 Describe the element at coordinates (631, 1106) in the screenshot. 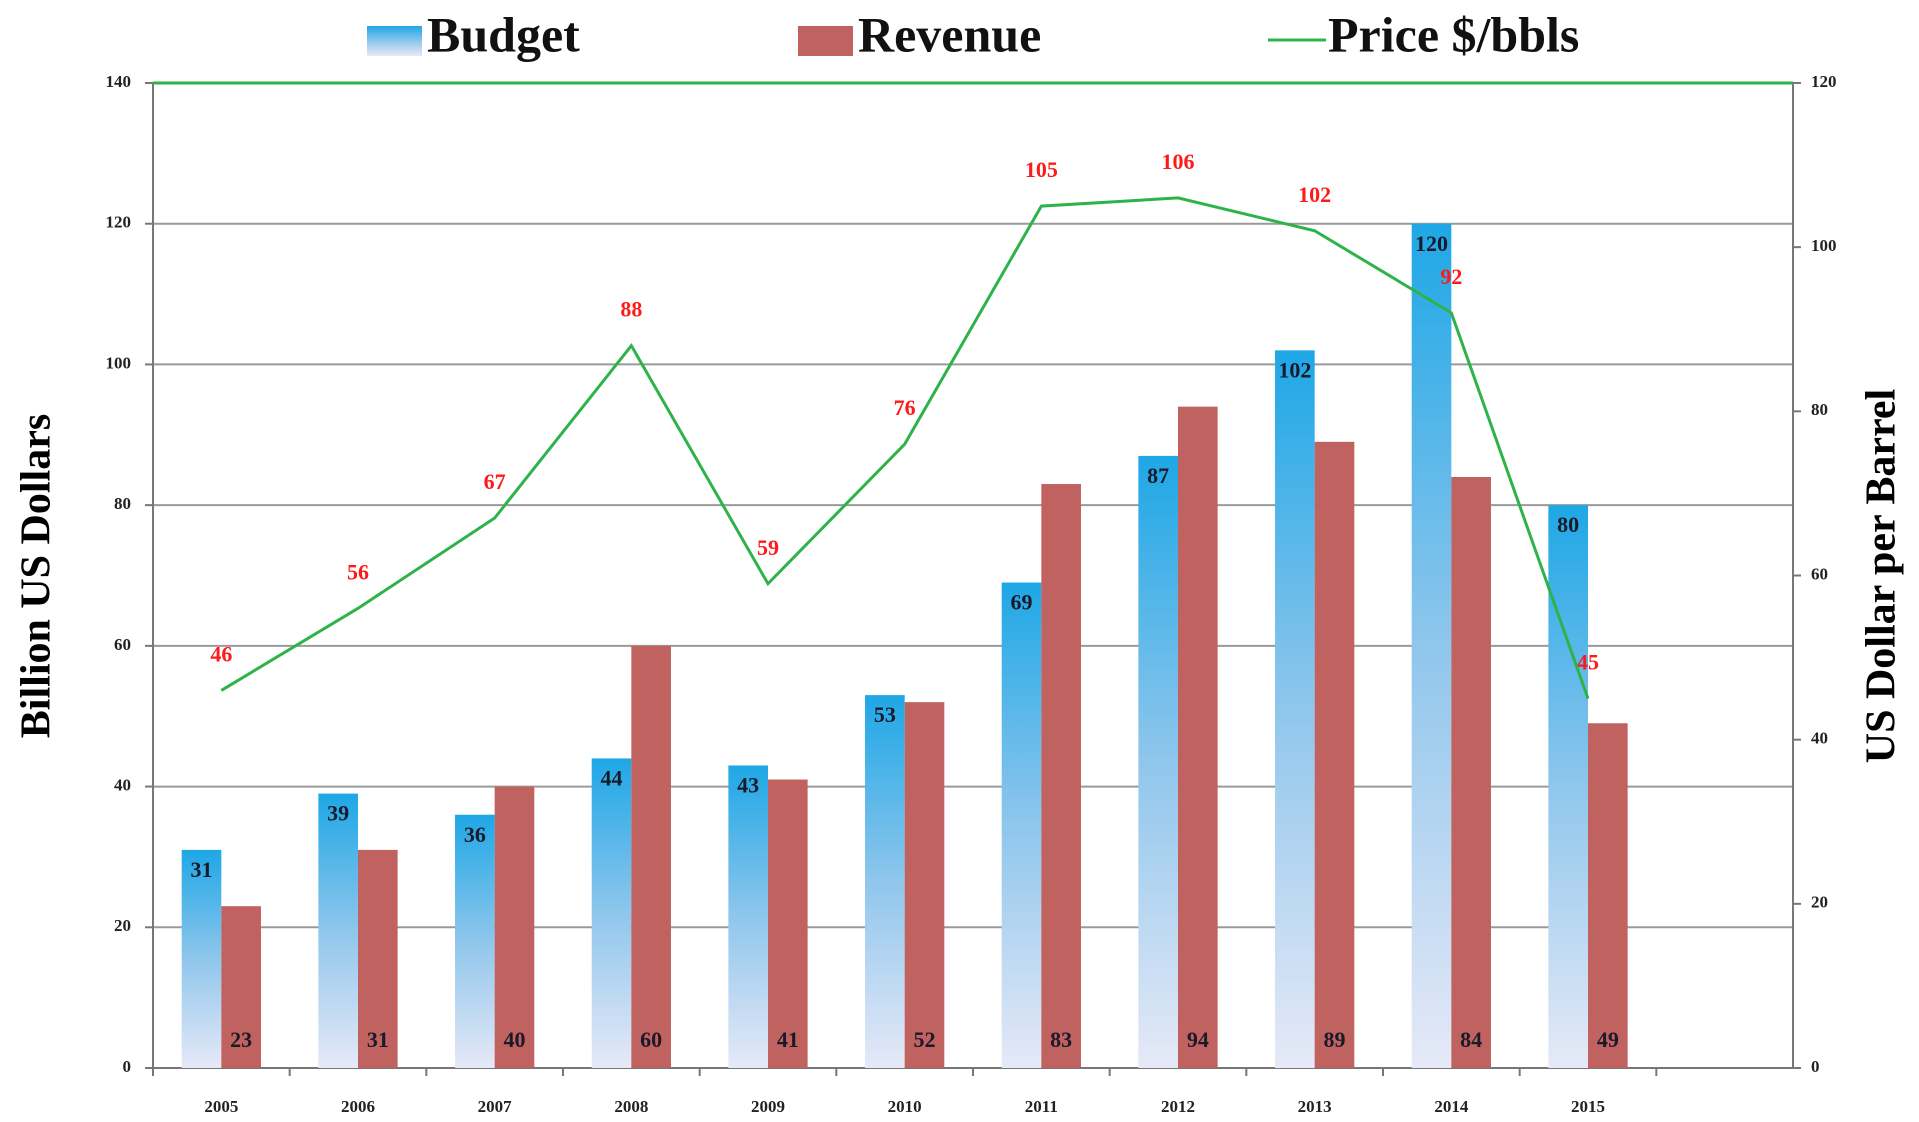

I see `x-tick-label: 2008` at that location.